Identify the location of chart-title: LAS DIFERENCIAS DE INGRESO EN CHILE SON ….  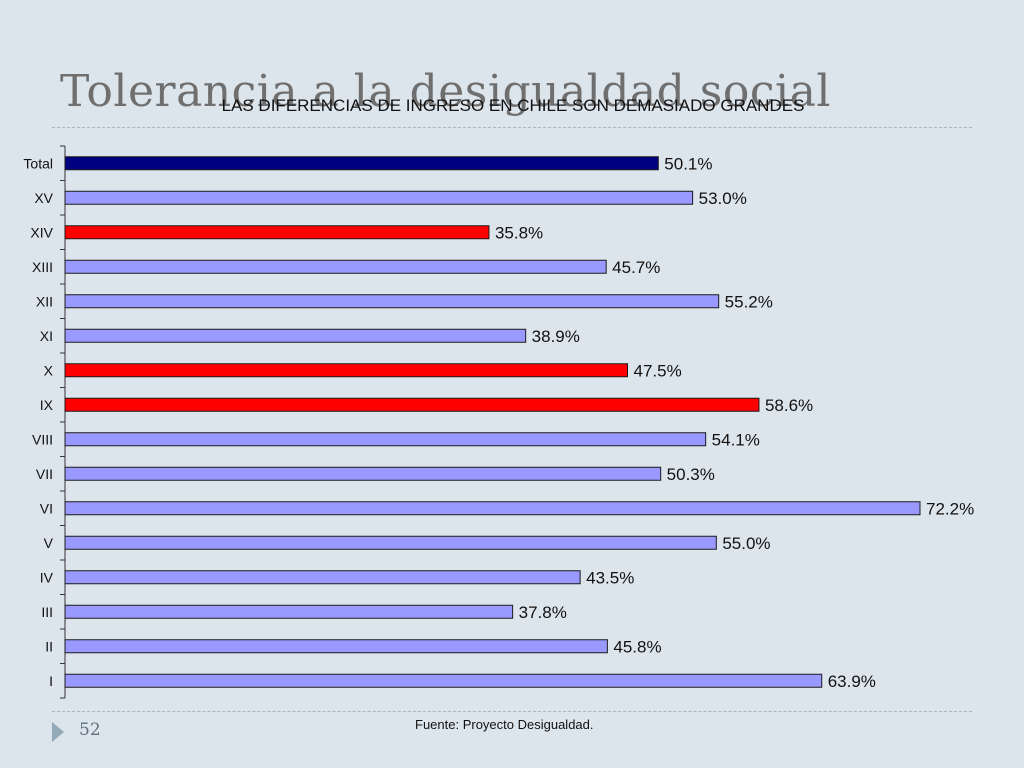
(513, 105).